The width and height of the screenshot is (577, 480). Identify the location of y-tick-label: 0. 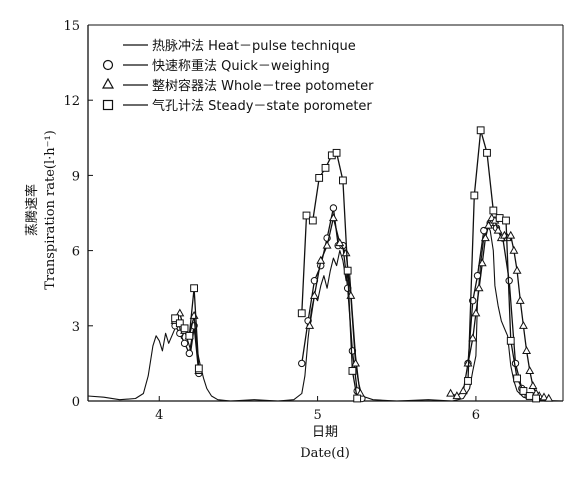
(76, 402).